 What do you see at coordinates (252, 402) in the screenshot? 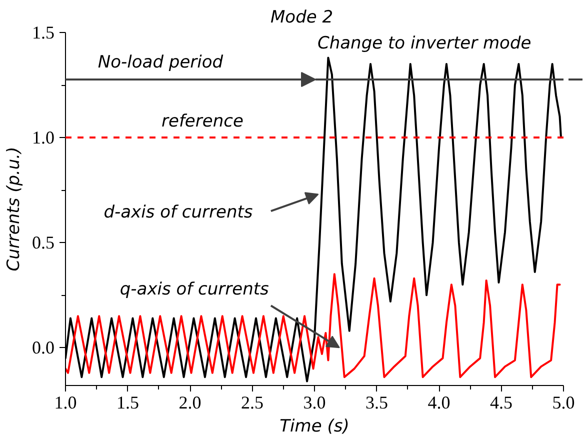
I see `x-tick-label: 2.5` at bounding box center [252, 402].